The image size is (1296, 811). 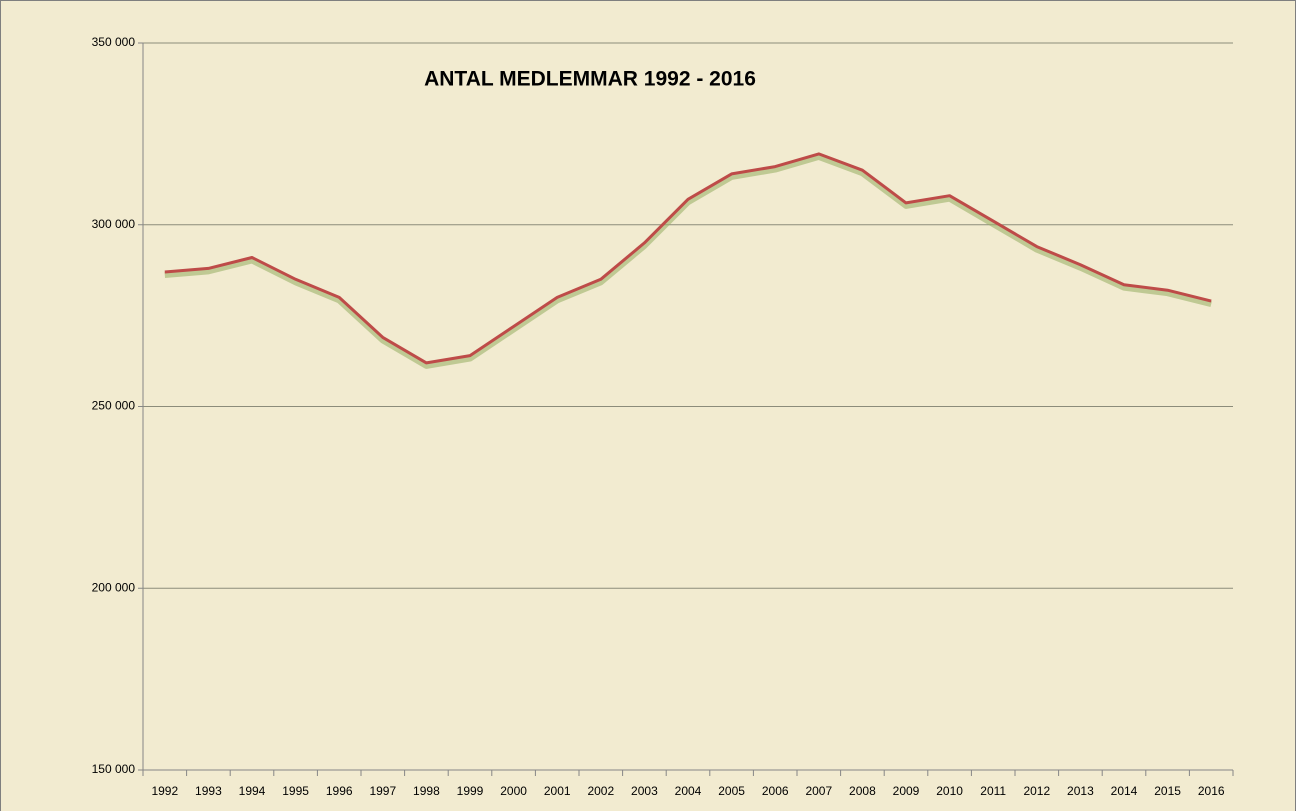 What do you see at coordinates (775, 791) in the screenshot?
I see `x-tick-label: 2006` at bounding box center [775, 791].